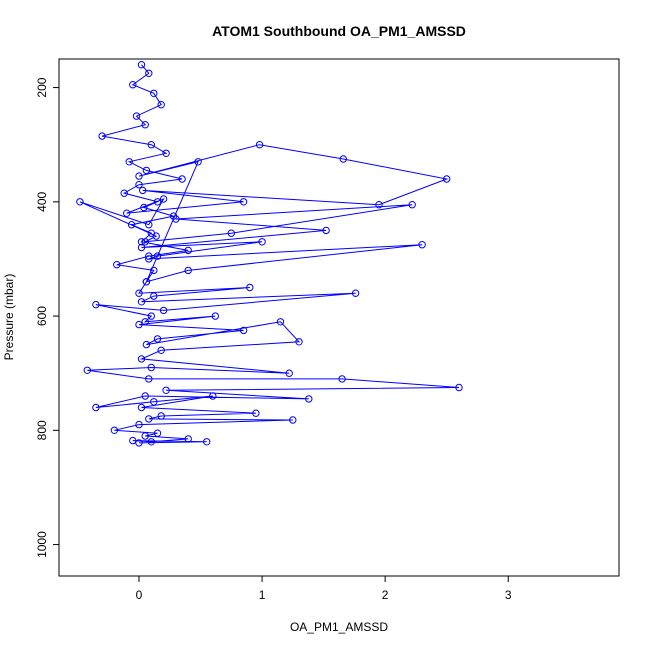  What do you see at coordinates (339, 31) in the screenshot?
I see `chart-title: ATOM1 Southbound OA_PM1_AMSSD` at bounding box center [339, 31].